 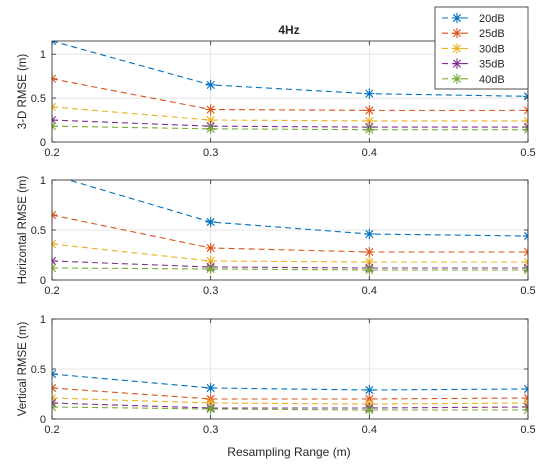 I want to click on legend-label: 25dB, so click(x=492, y=34).